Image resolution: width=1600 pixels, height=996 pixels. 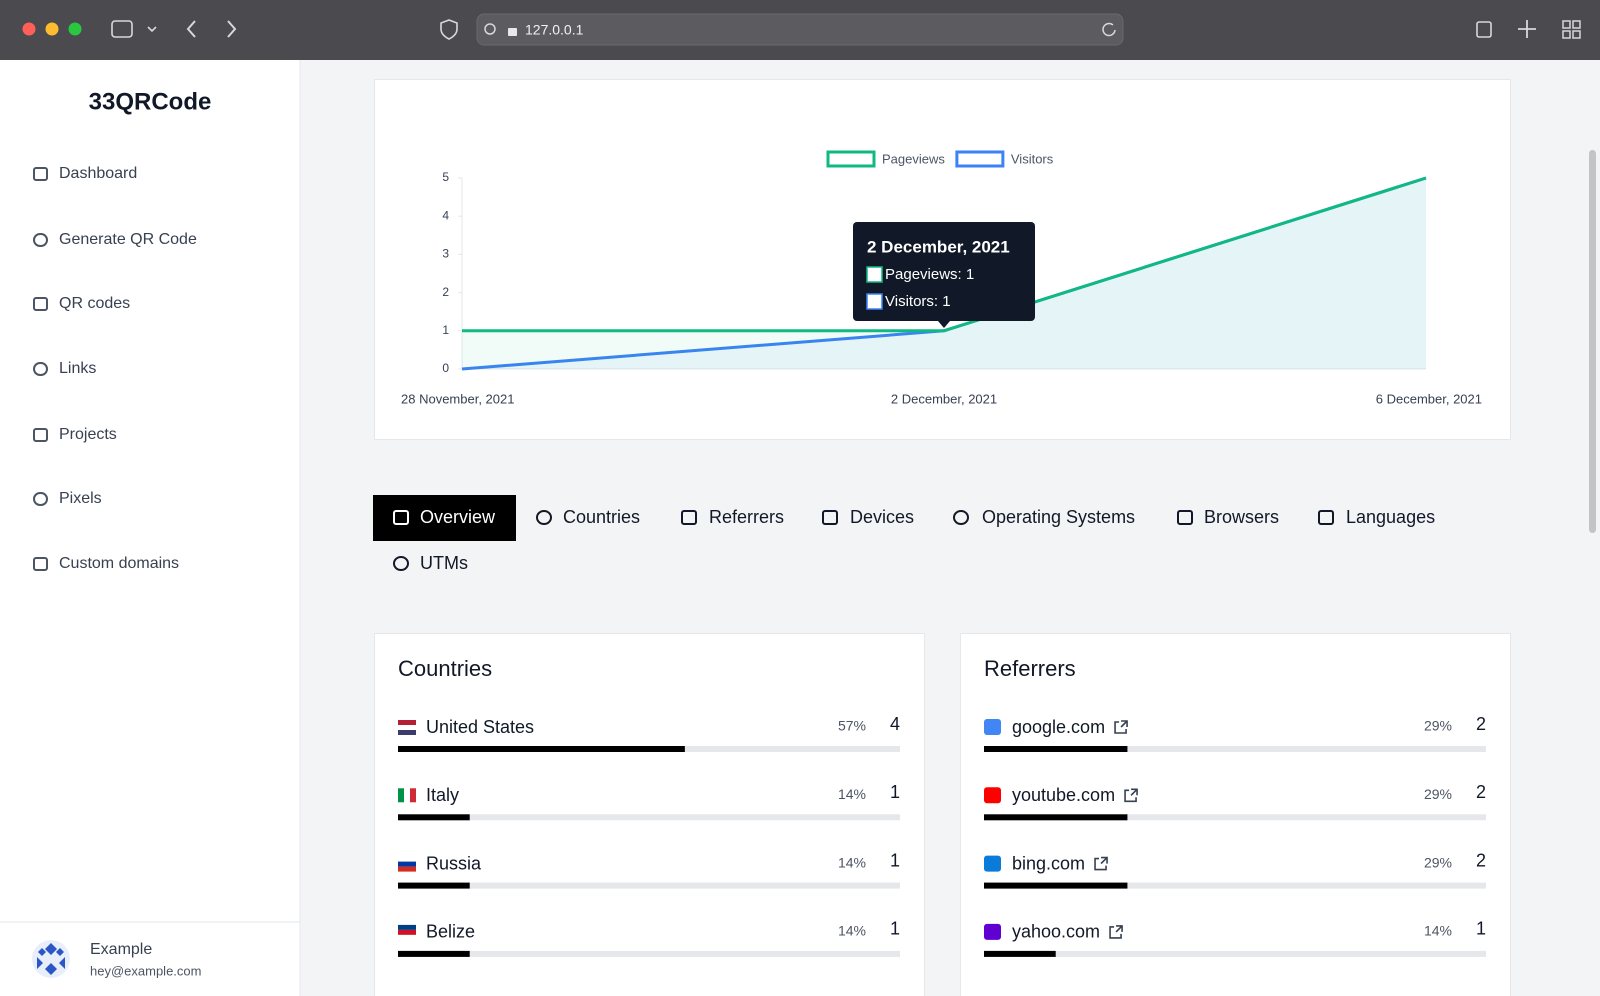 I want to click on nav-item: Custom domains, so click(x=106, y=563).